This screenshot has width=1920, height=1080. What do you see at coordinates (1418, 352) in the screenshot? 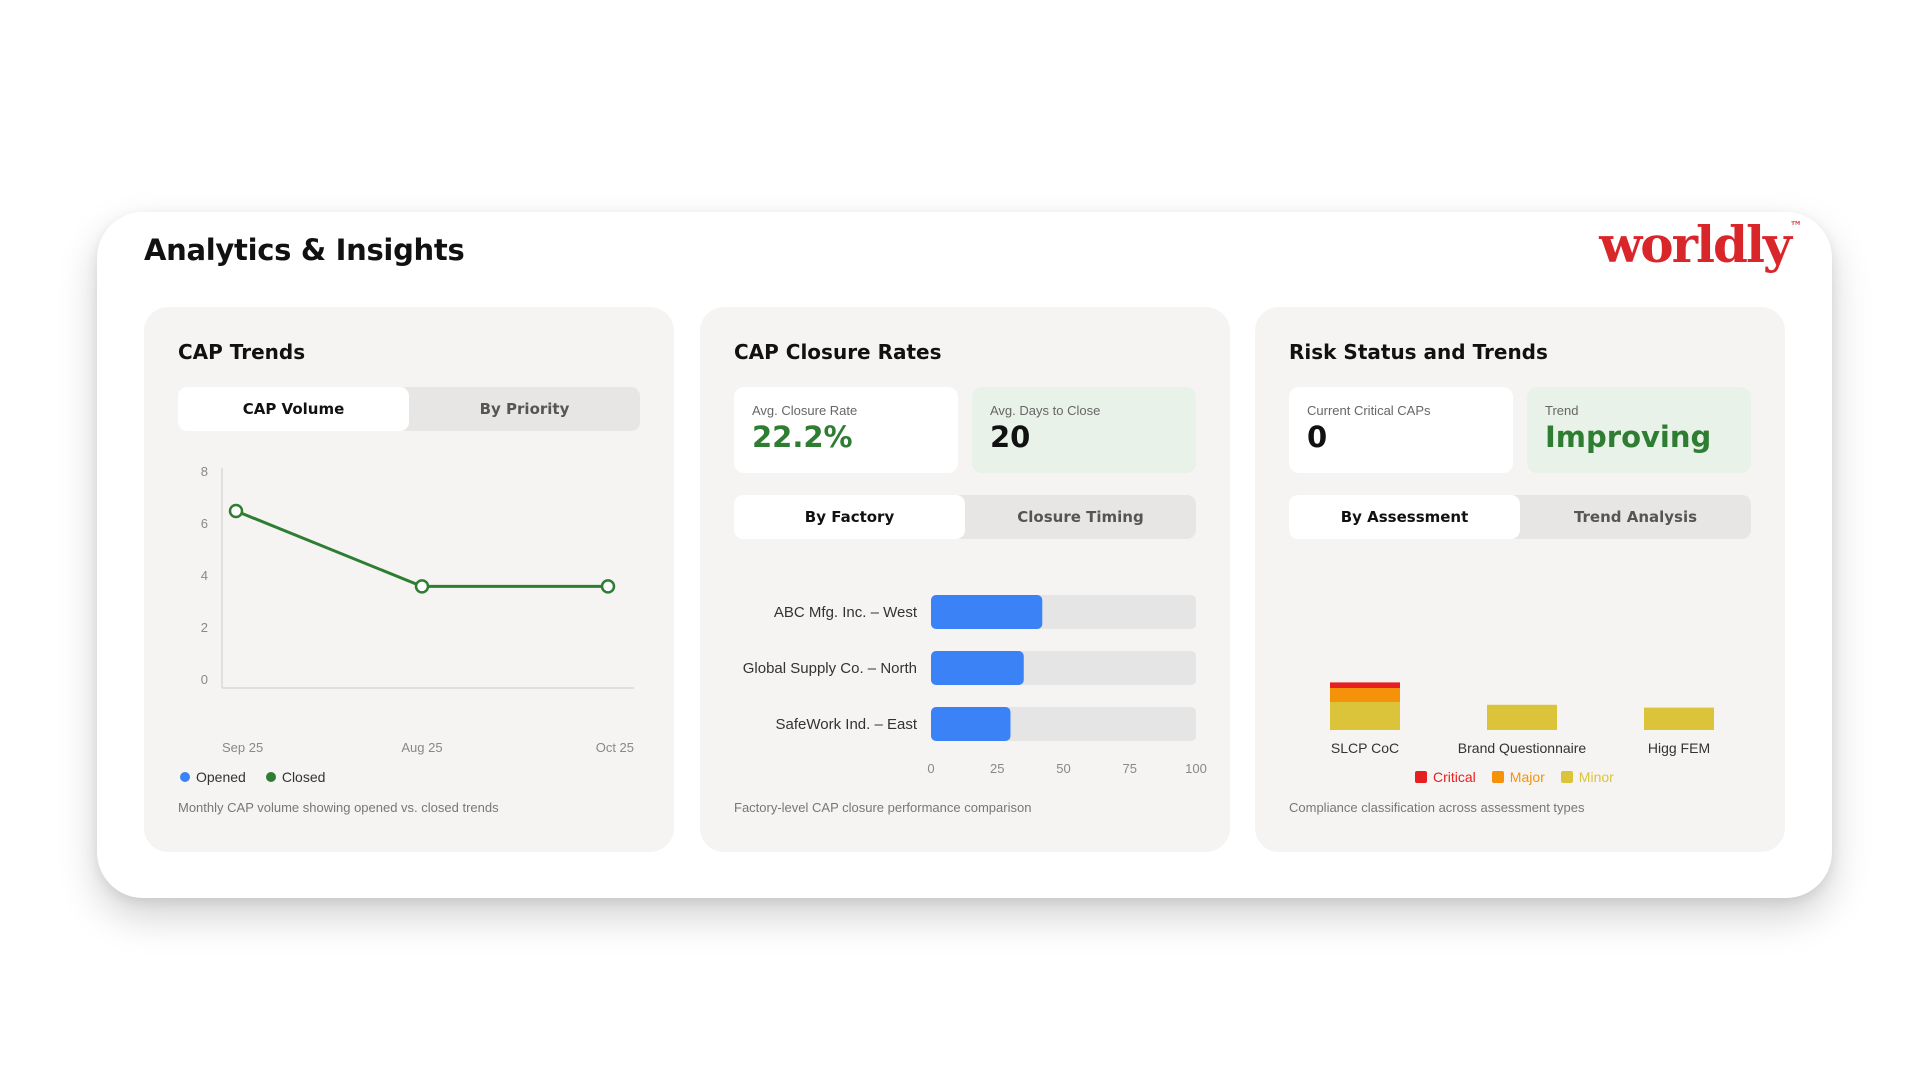
I see `risk-status-title: Risk Status and Trends` at bounding box center [1418, 352].